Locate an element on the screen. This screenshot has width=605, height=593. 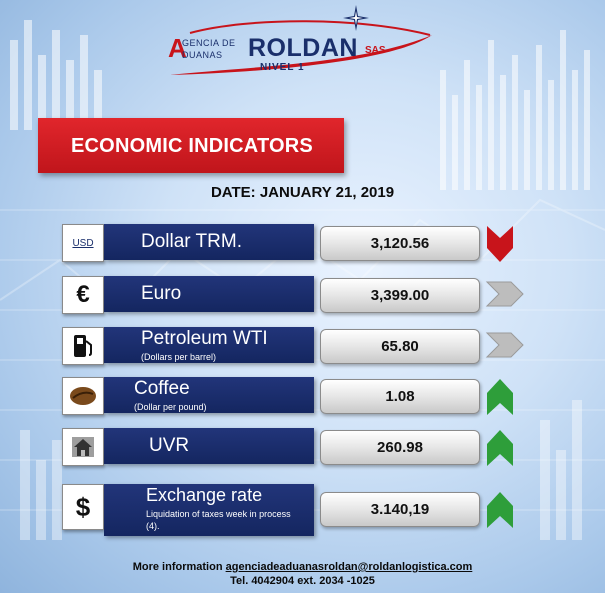
indicator-label: Exchange rate is located at coordinates (204, 495).